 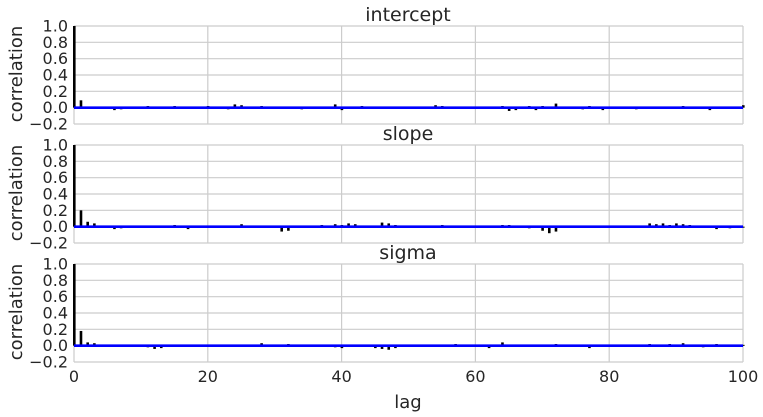 What do you see at coordinates (413, 376) in the screenshot?
I see `x-tick-labels: 0 20 40 60 80 100` at bounding box center [413, 376].